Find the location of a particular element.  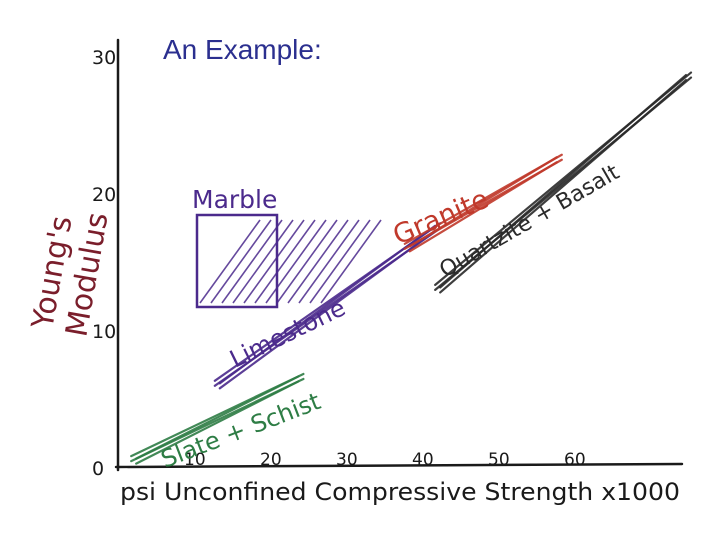

y-tick-label: 20 is located at coordinates (104, 195).